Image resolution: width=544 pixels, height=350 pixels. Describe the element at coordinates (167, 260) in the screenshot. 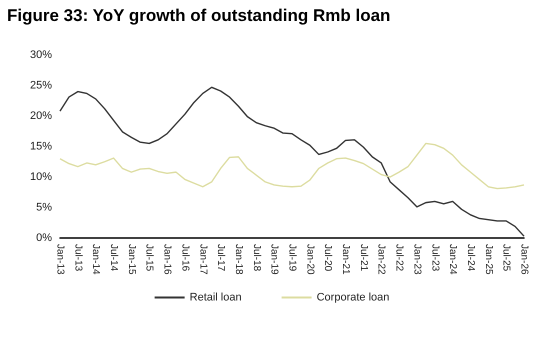

I see `x-tick-label: Jan-16` at that location.